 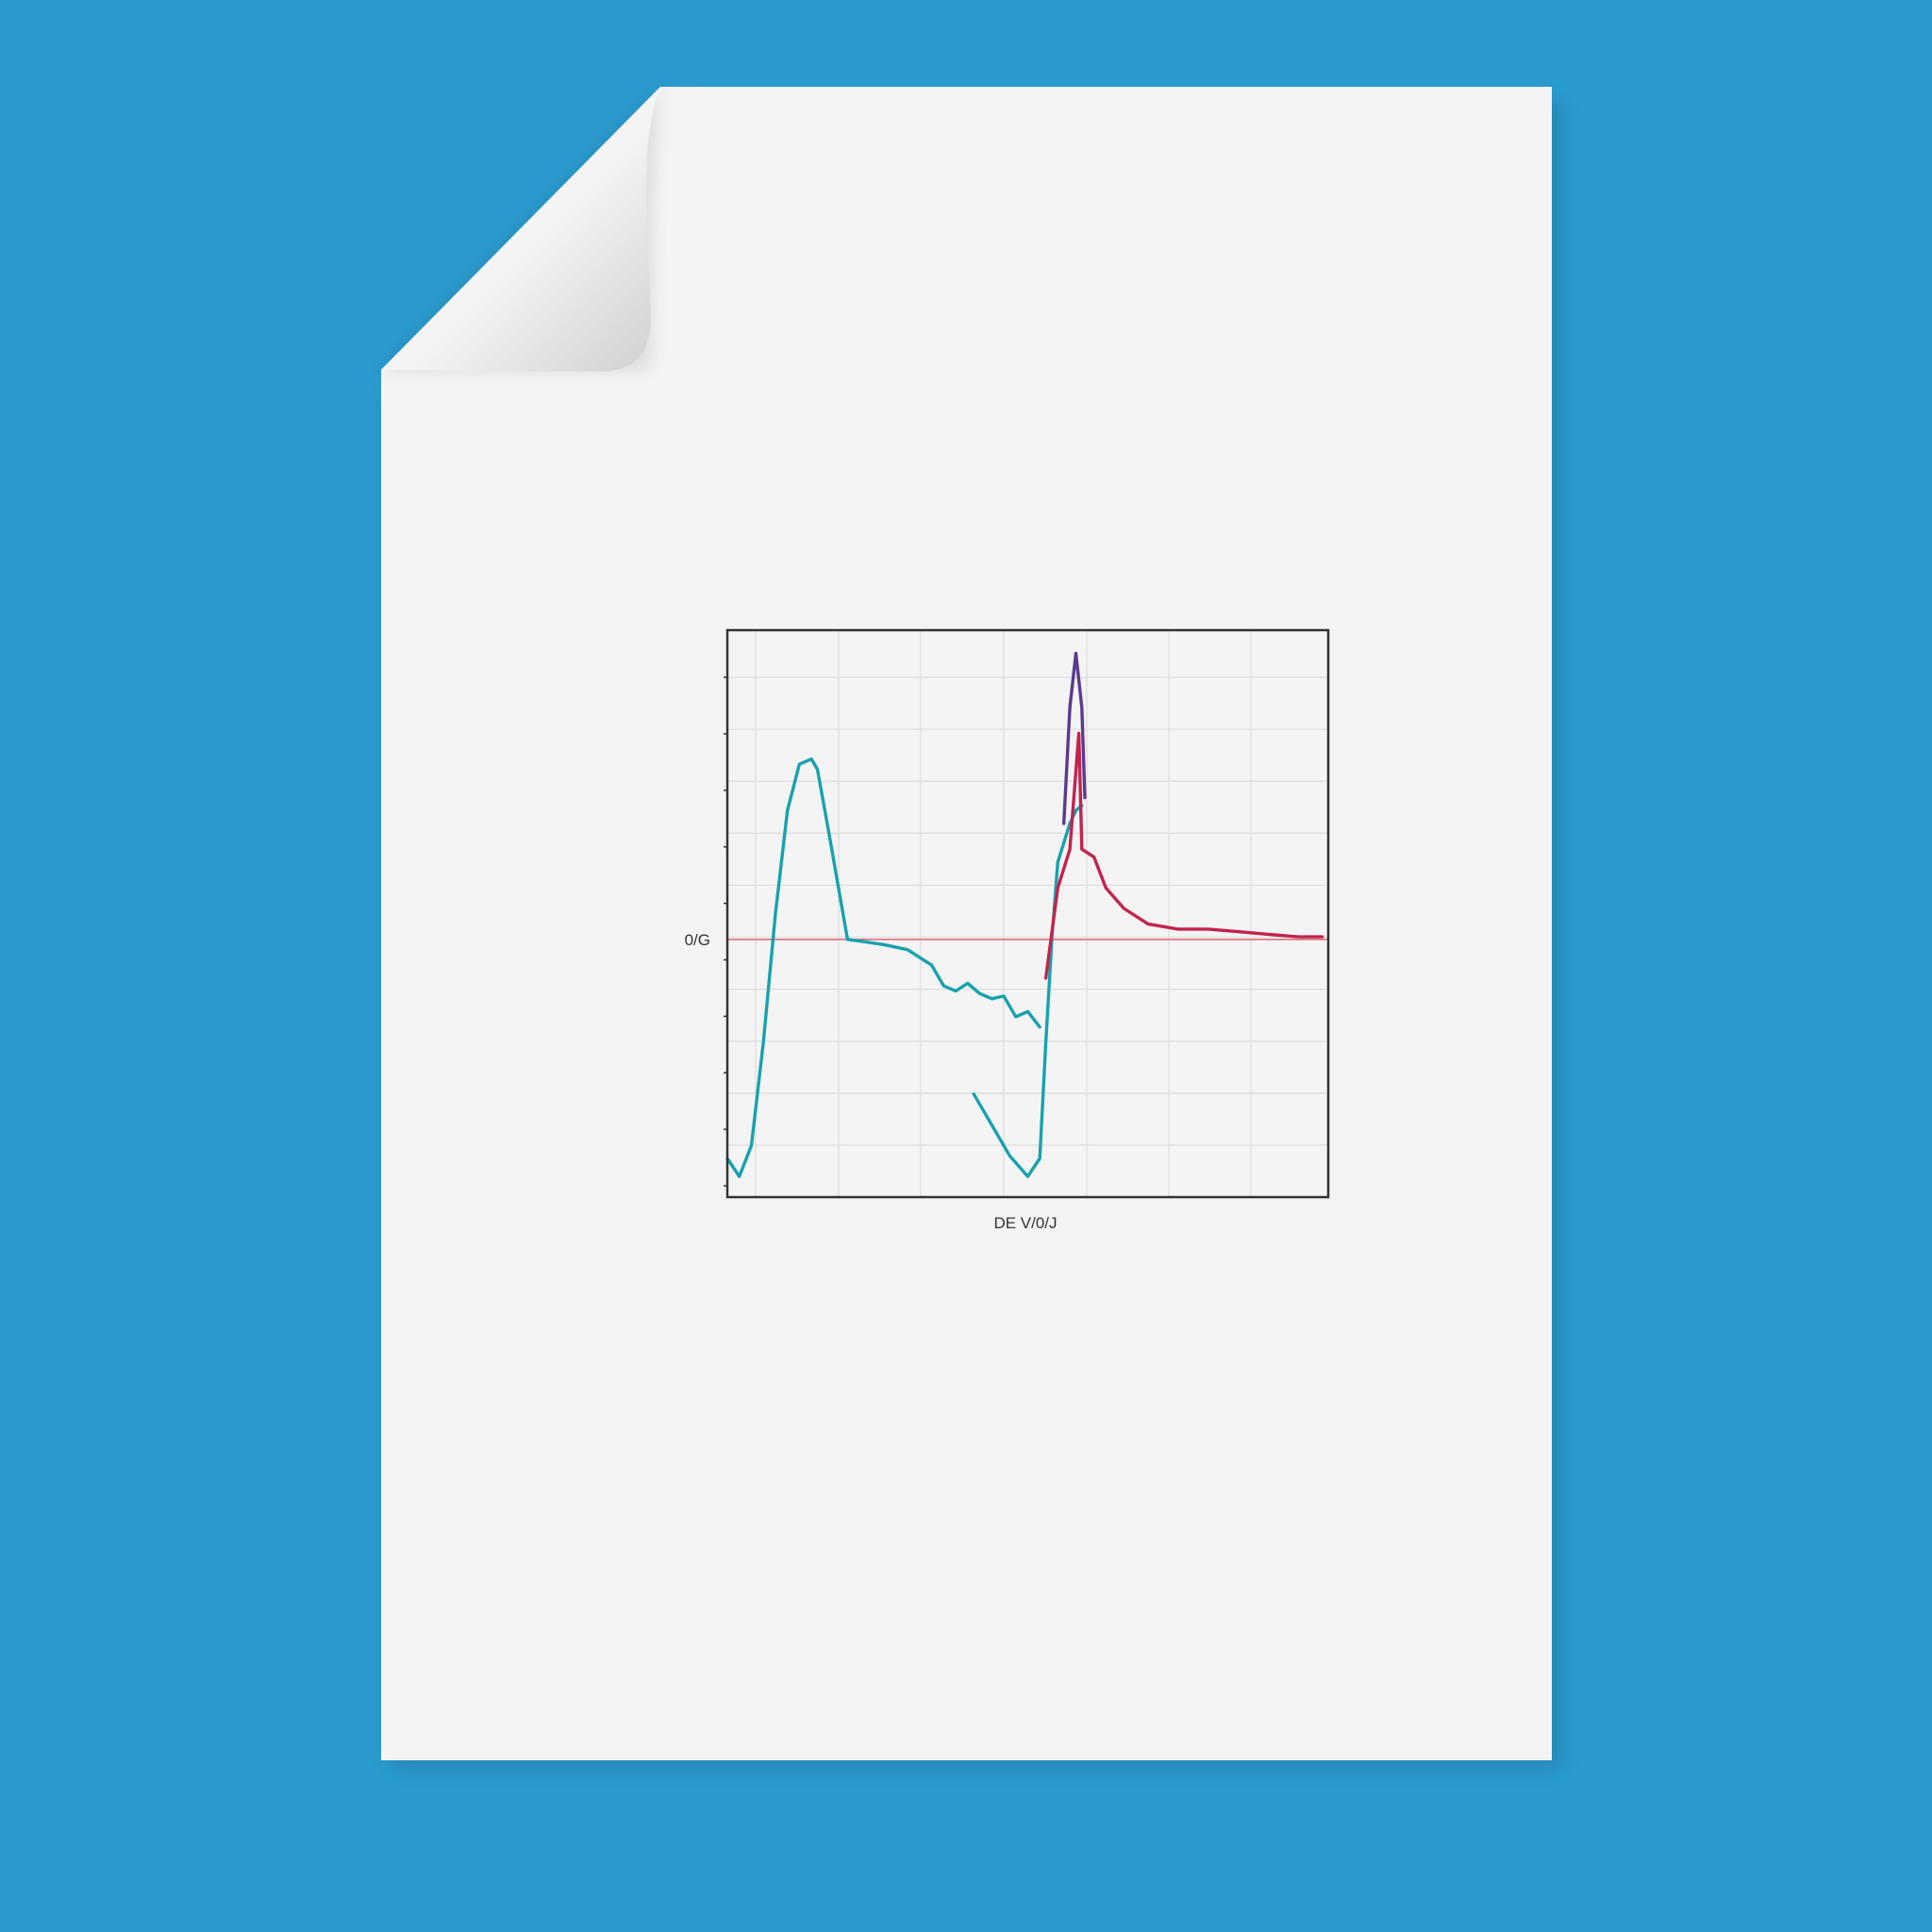 I want to click on page-curl, so click(x=520, y=229).